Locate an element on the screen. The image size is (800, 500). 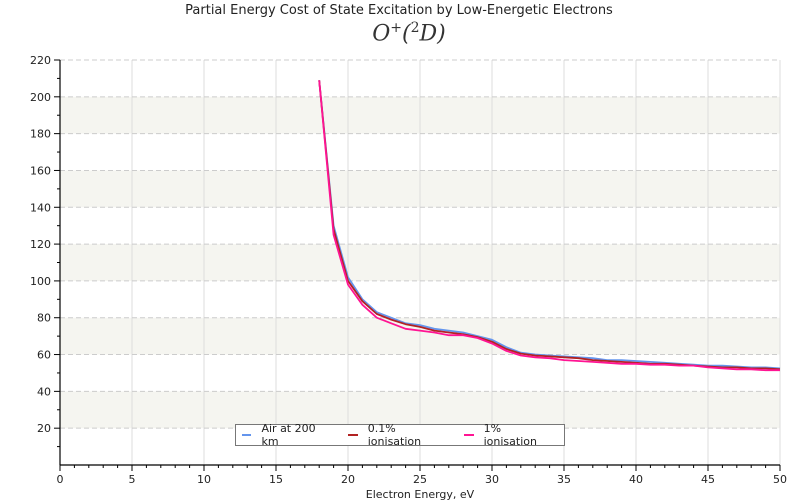
y-tick-label: 20 is located at coordinates (44, 428).